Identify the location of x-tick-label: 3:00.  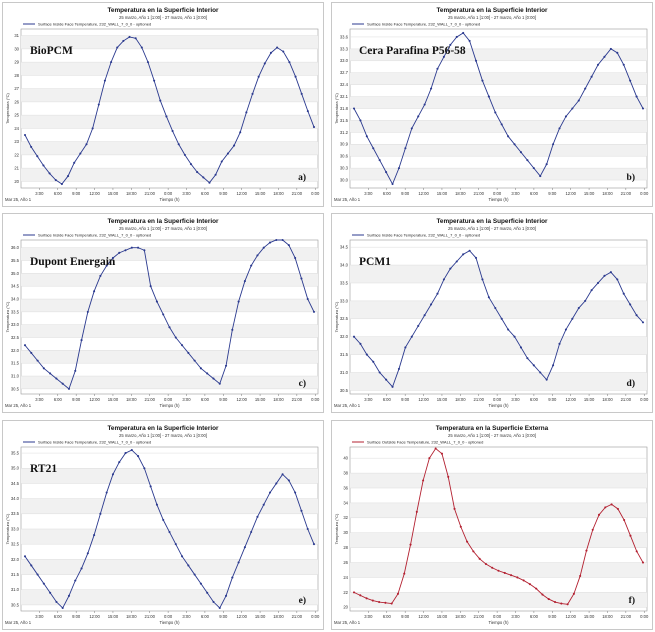
(515, 399).